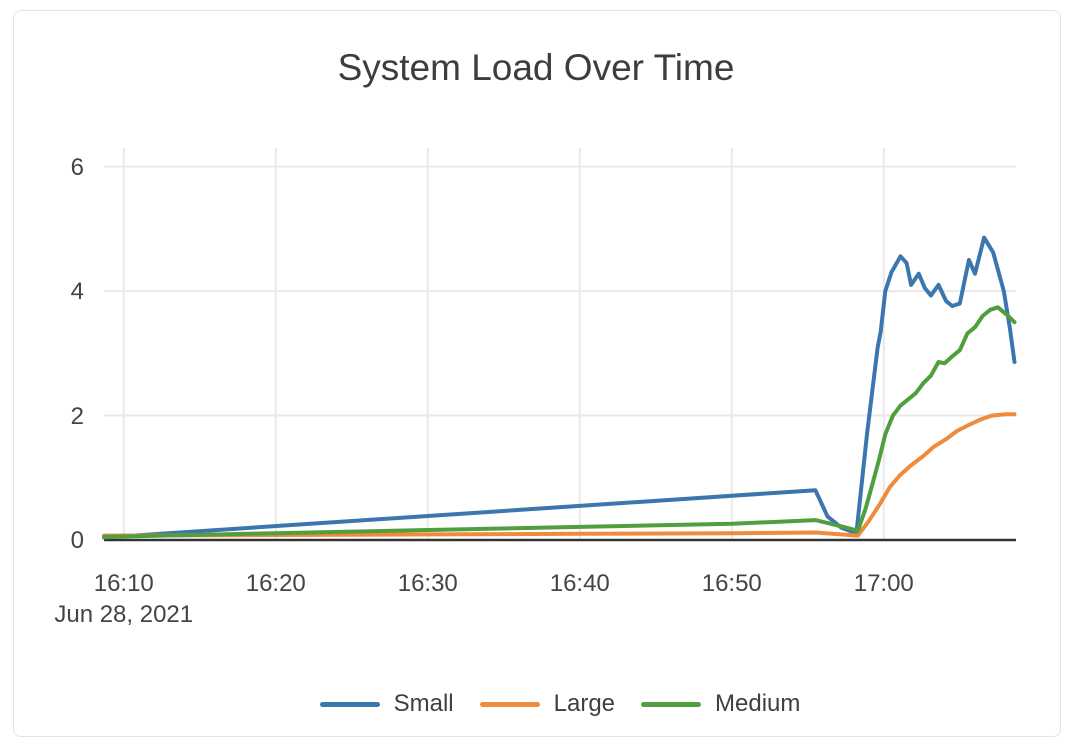  I want to click on y-tick-label: 4, so click(77, 292).